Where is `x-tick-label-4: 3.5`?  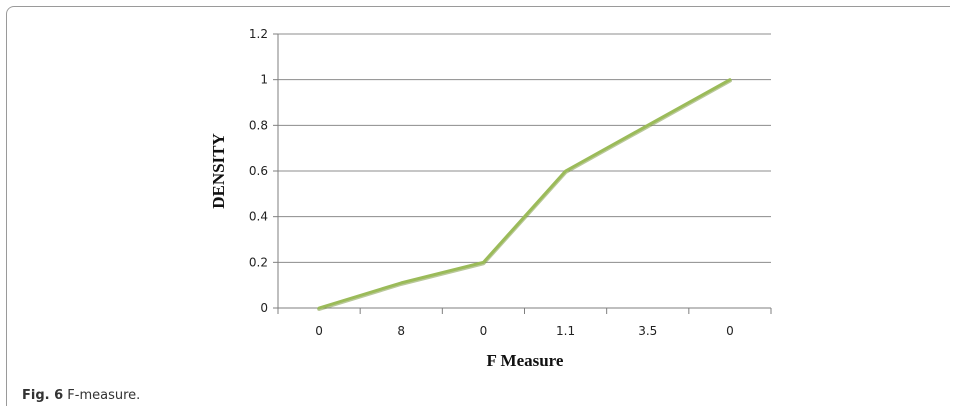 x-tick-label-4: 3.5 is located at coordinates (647, 331).